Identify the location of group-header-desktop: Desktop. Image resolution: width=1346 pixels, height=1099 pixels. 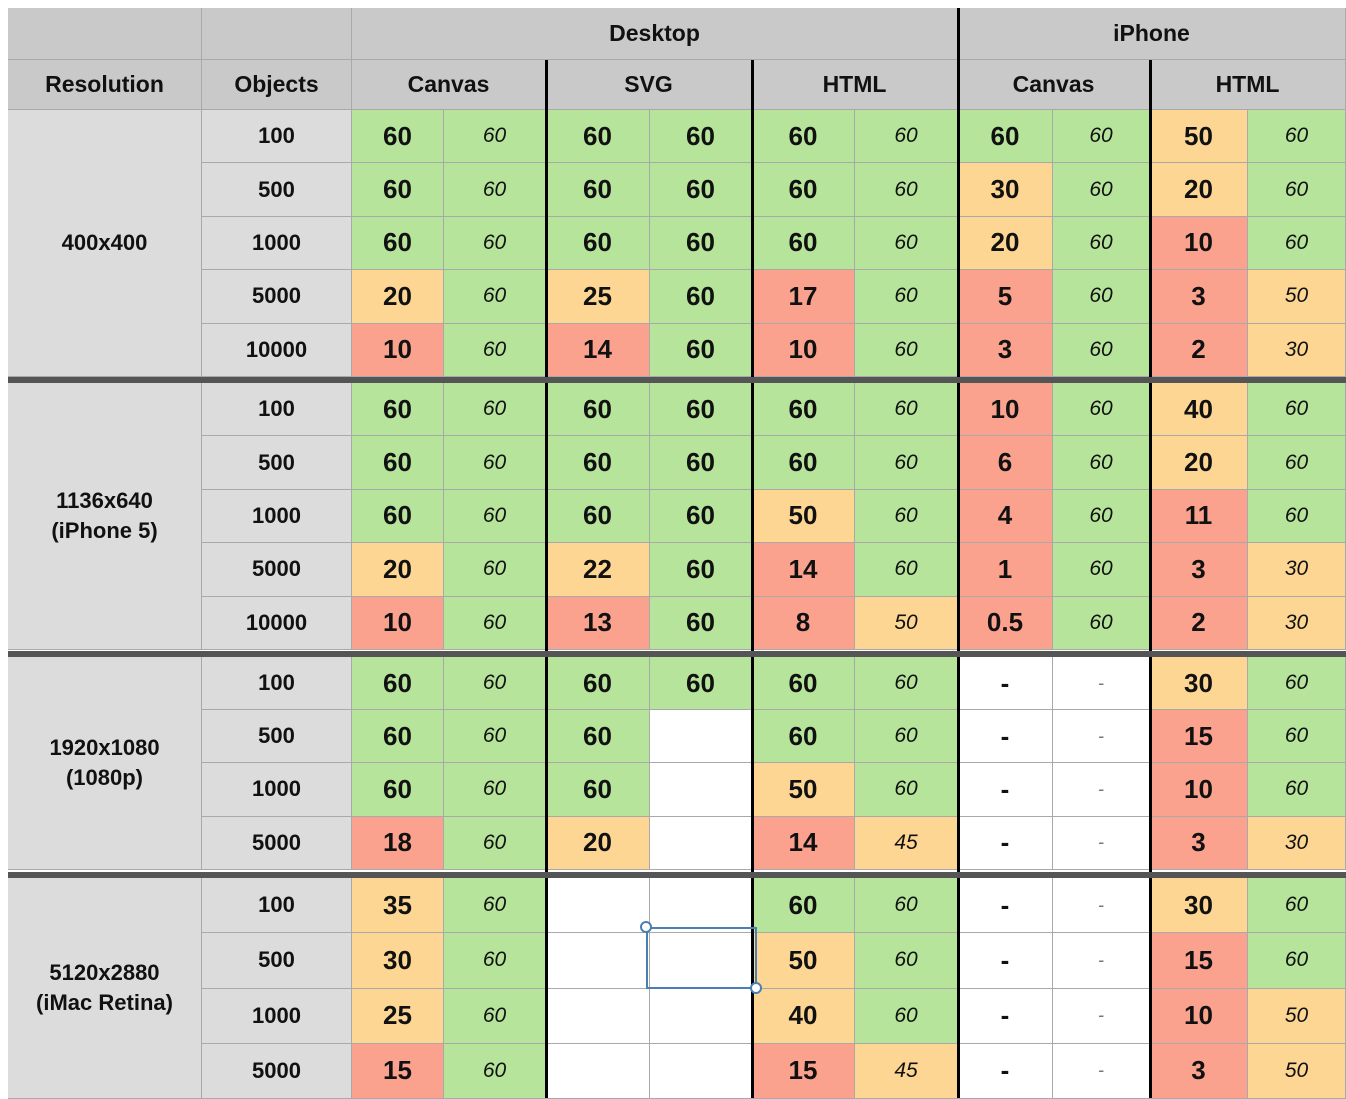
(655, 34).